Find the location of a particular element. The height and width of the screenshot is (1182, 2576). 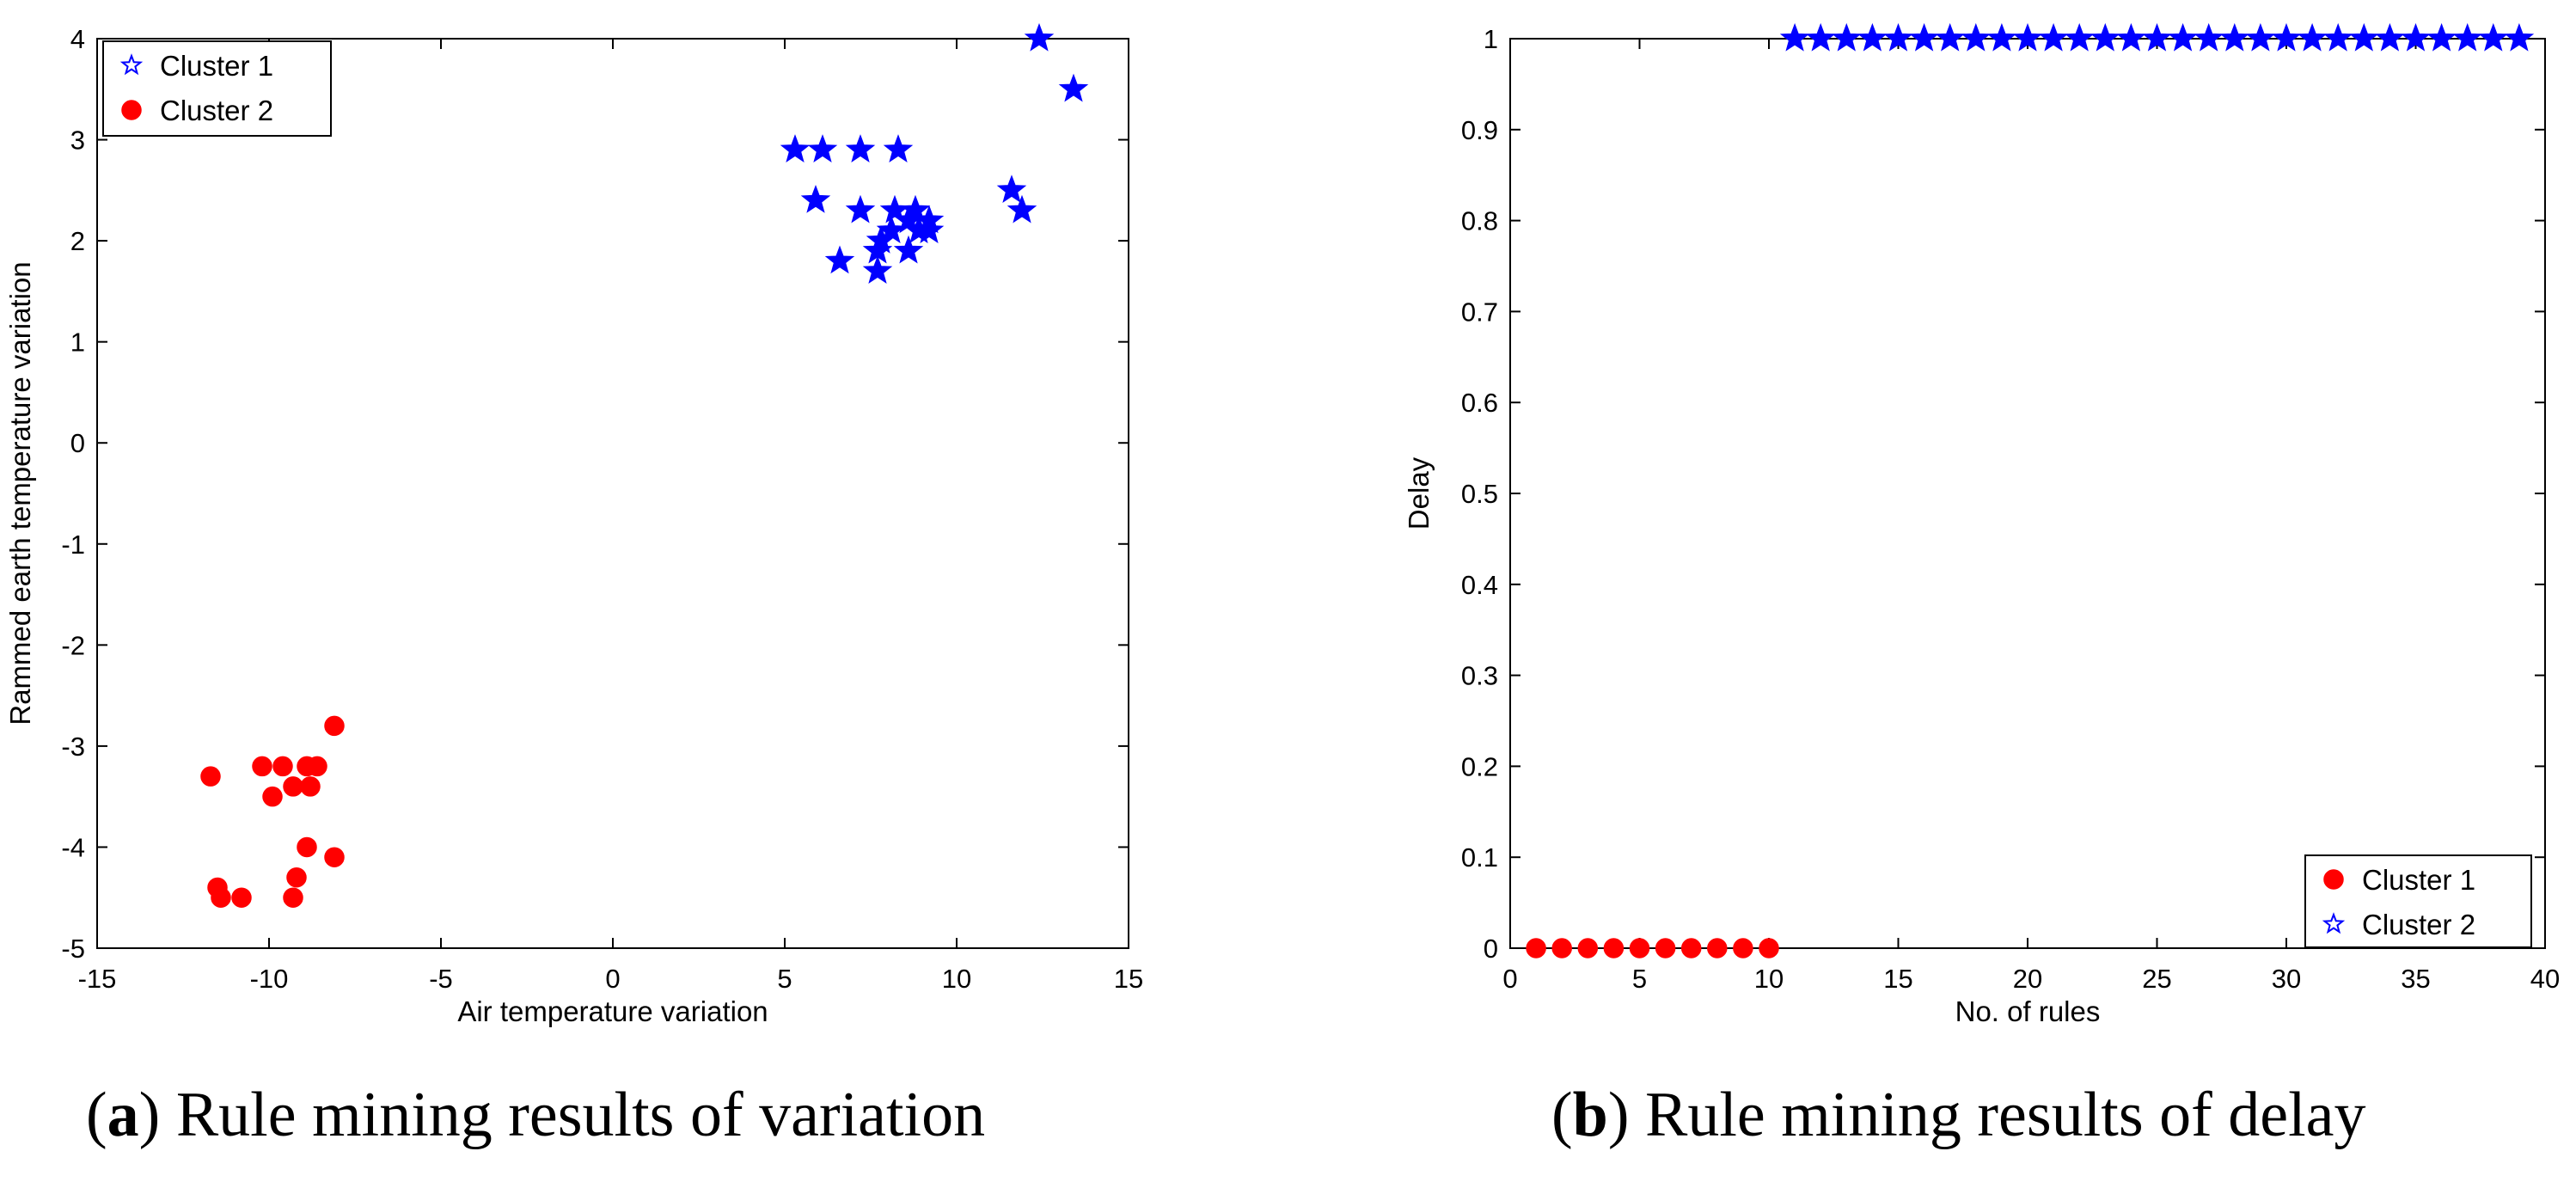

caption-b-label: b is located at coordinates (1590, 1115).